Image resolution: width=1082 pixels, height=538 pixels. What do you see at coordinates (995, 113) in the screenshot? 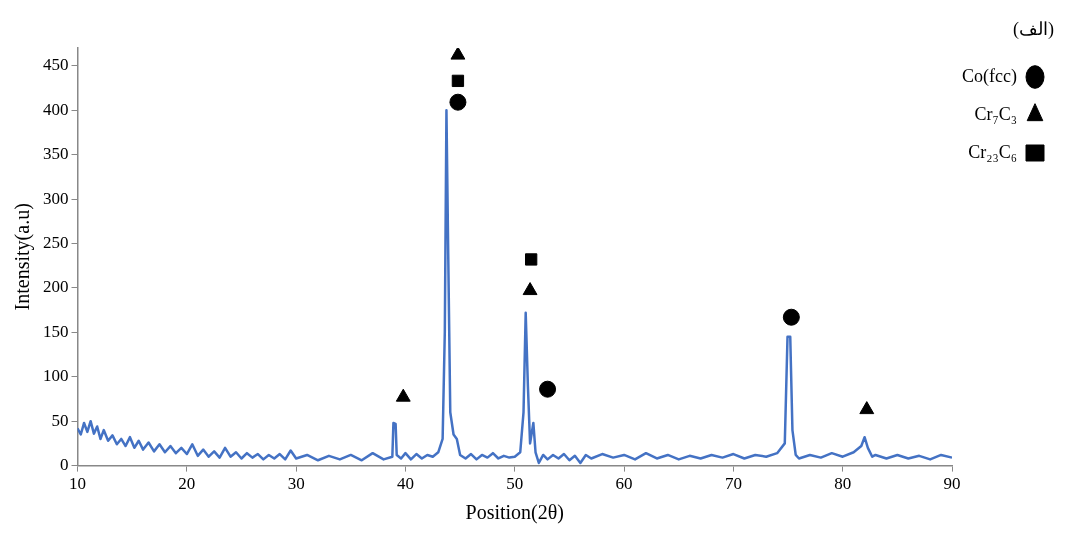
I see `legend-label: Cr₇C₃` at bounding box center [995, 113].